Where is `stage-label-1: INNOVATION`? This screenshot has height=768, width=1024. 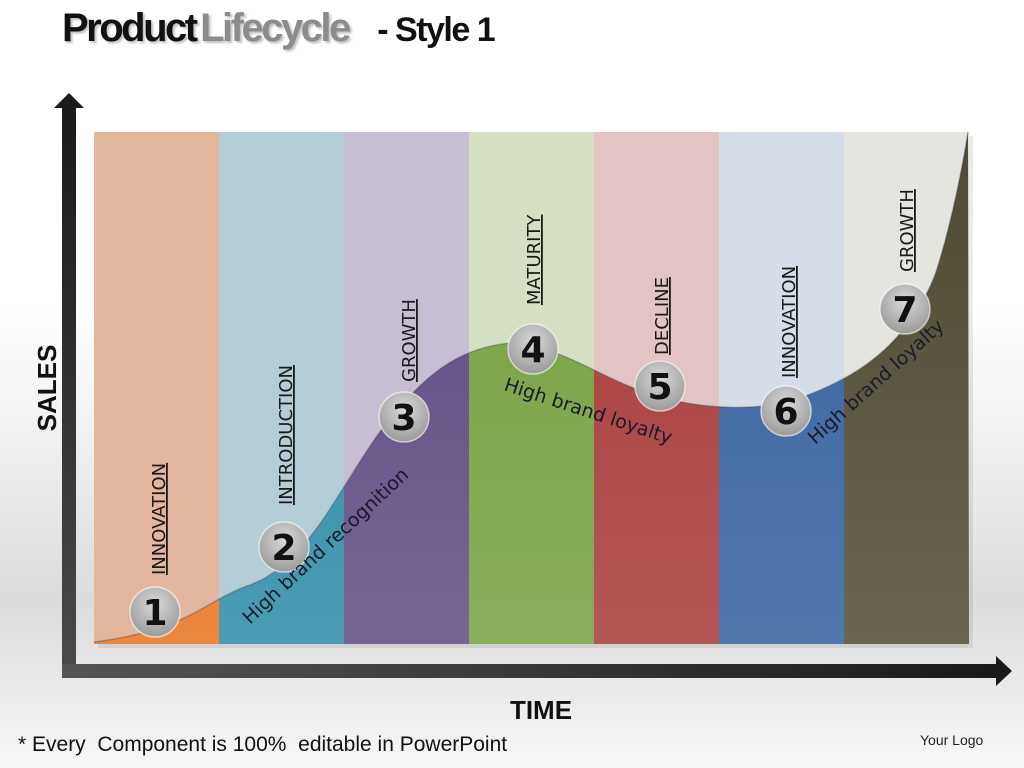
stage-label-1: INNOVATION is located at coordinates (159, 519).